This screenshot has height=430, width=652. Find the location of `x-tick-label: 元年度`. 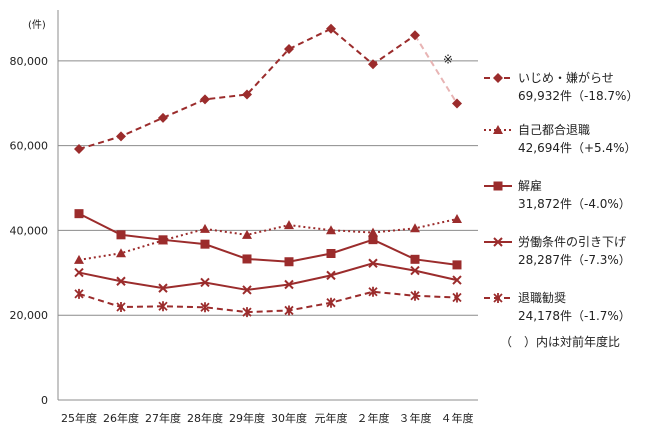

x-tick-label: 元年度 is located at coordinates (331, 418).